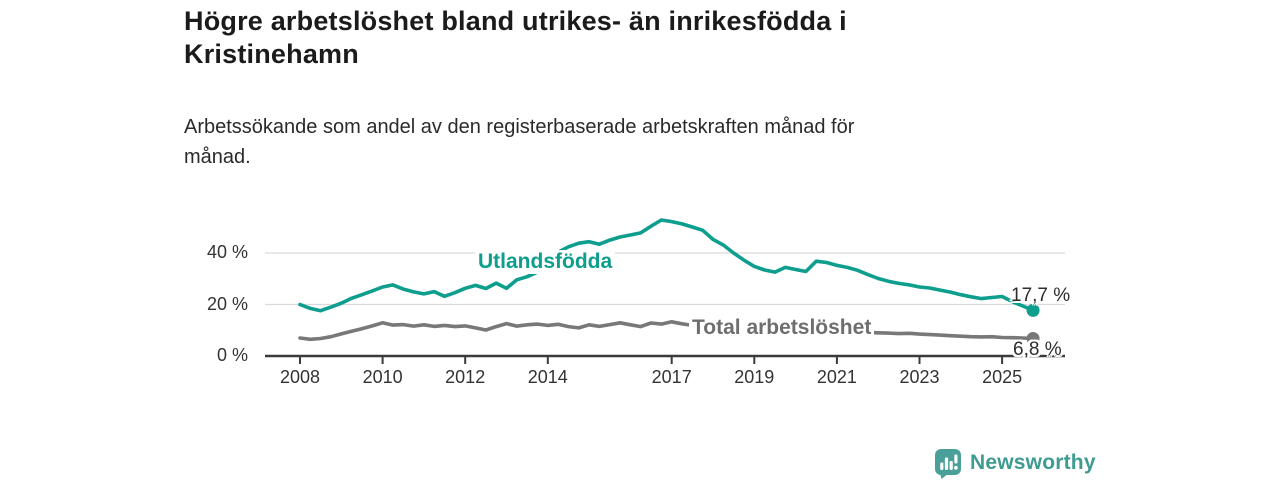  What do you see at coordinates (948, 463) in the screenshot?
I see `newsworthy-bar-chart-bubble-icon` at bounding box center [948, 463].